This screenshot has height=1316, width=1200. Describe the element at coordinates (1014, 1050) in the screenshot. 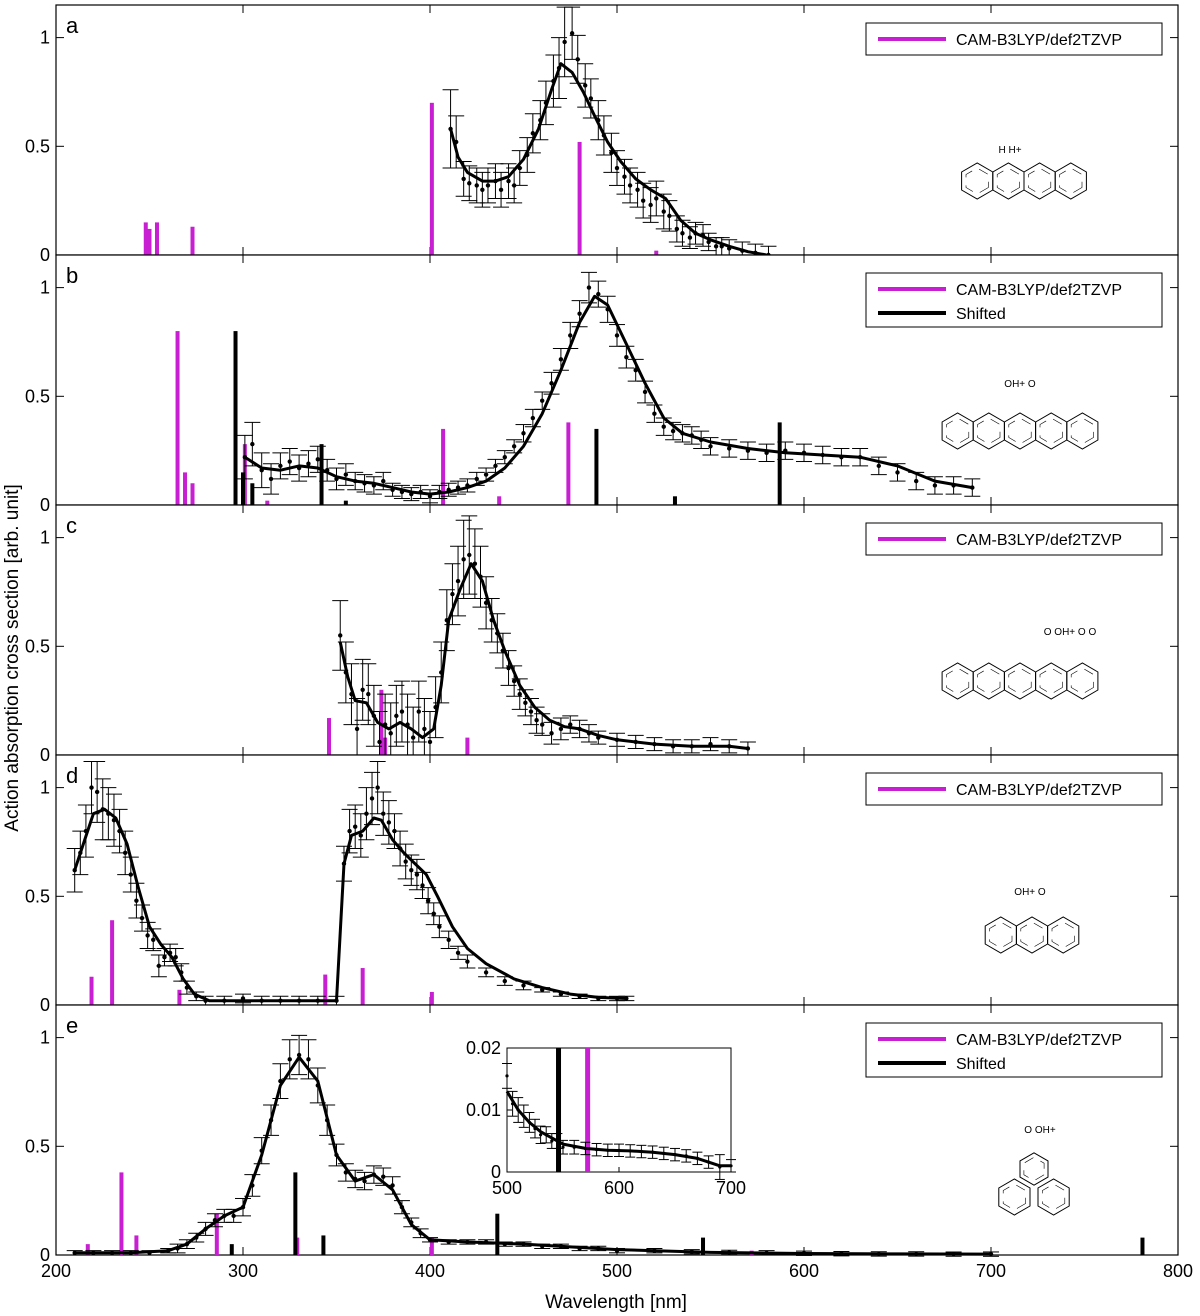

I see `legend-box` at that location.